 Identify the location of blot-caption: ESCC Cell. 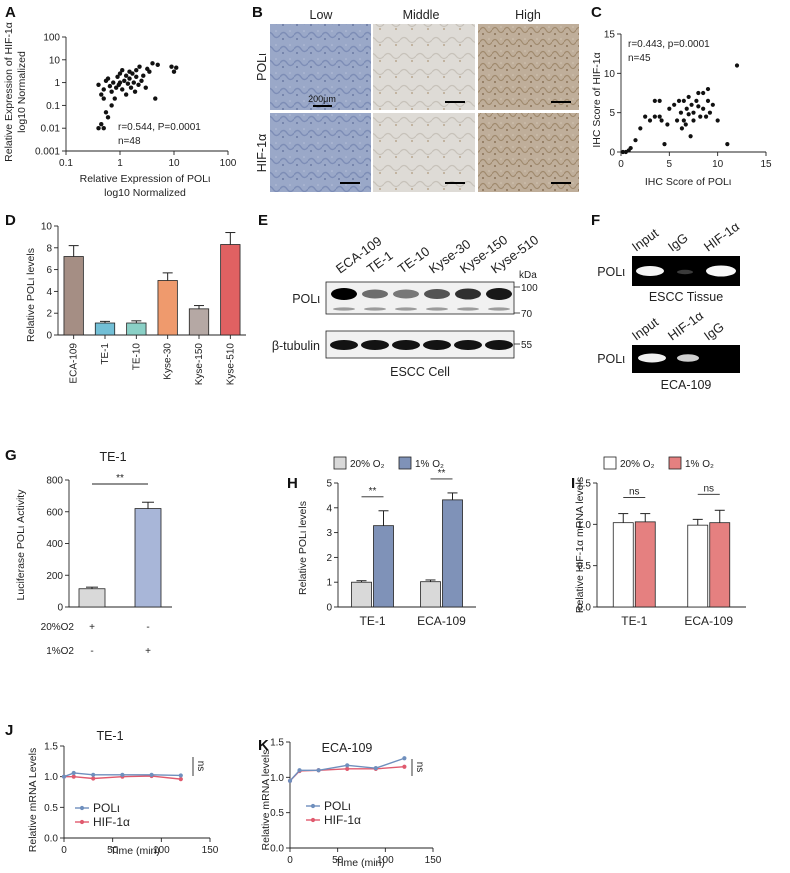
(420, 372).